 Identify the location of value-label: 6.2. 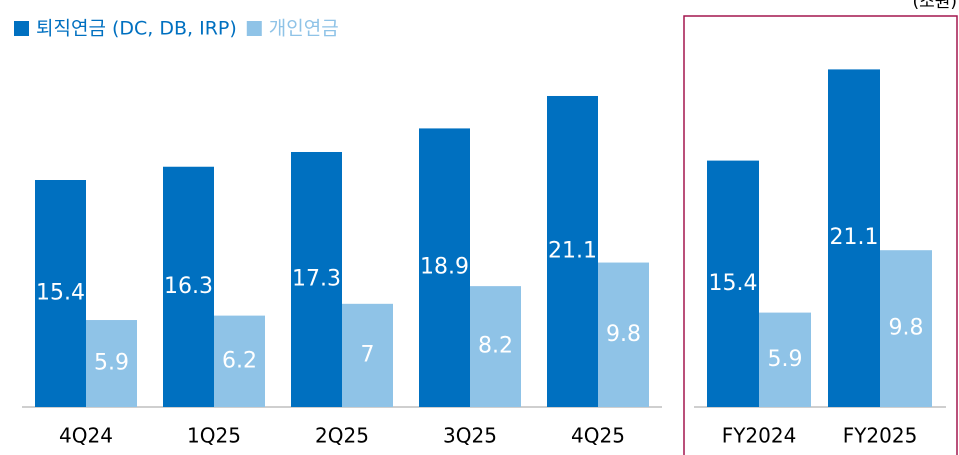
(239, 360).